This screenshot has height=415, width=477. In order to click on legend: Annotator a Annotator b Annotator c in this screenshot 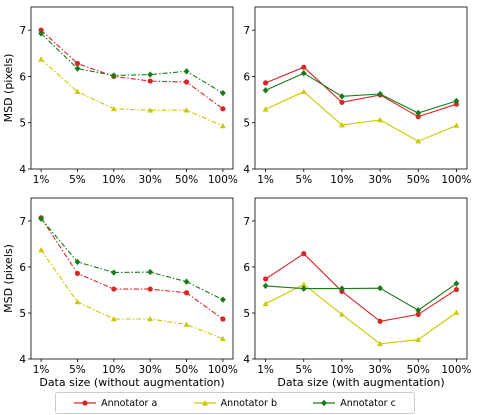, I will do `click(235, 403)`.